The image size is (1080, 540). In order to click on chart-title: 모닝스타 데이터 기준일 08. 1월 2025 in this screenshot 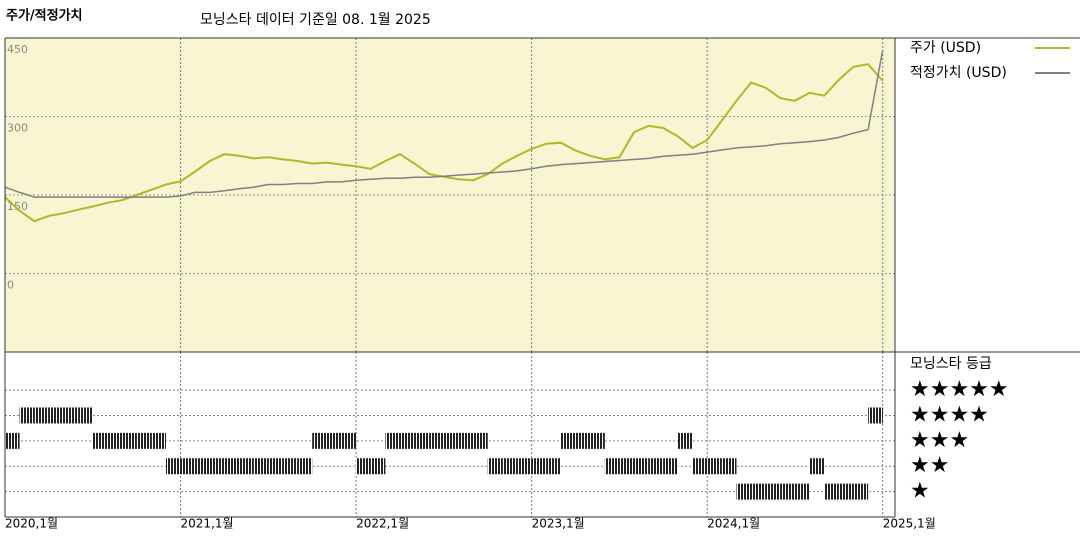, I will do `click(315, 20)`.